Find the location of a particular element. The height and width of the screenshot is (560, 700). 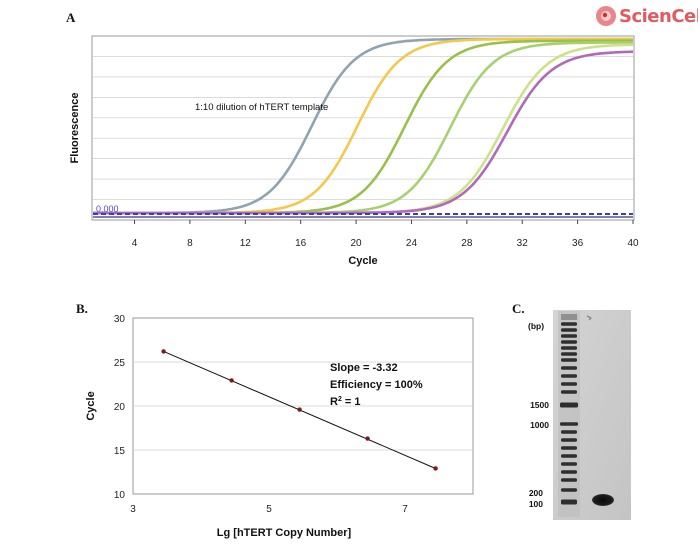

r-squared-annotation: R2 = 1 is located at coordinates (345, 402).